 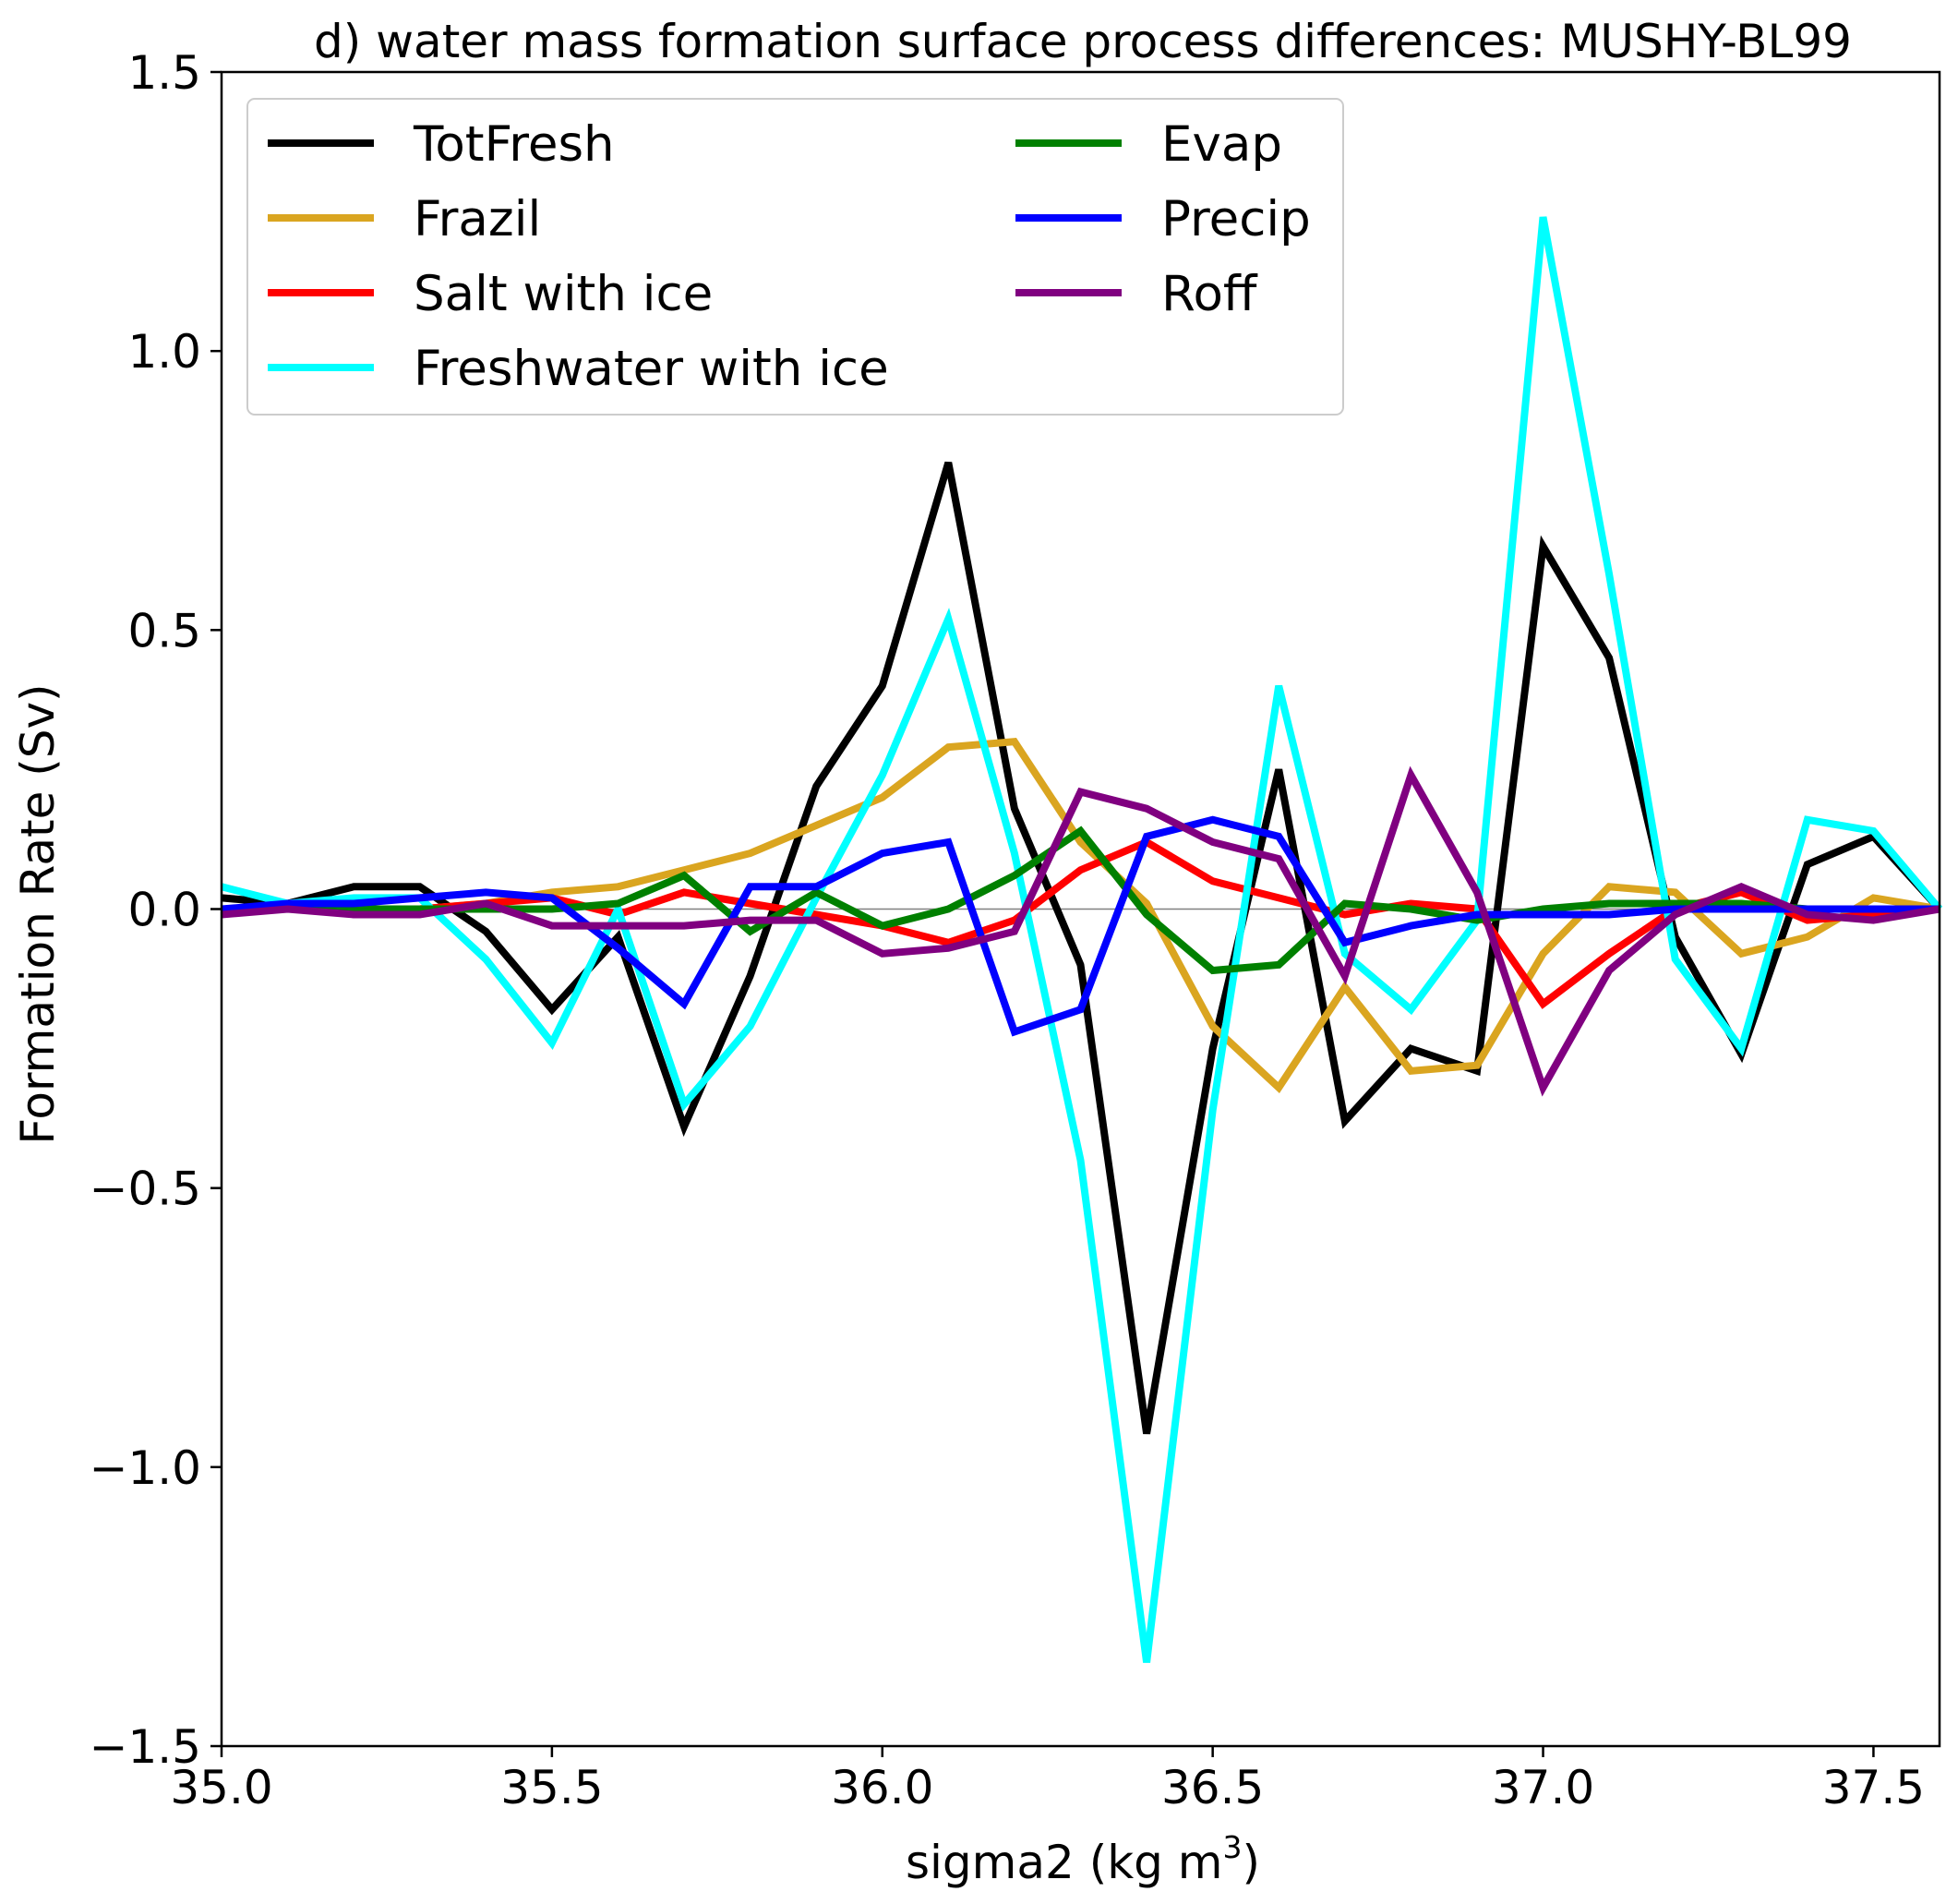 I want to click on y-axis-label: Formation Rate (Sv), so click(x=38, y=913).